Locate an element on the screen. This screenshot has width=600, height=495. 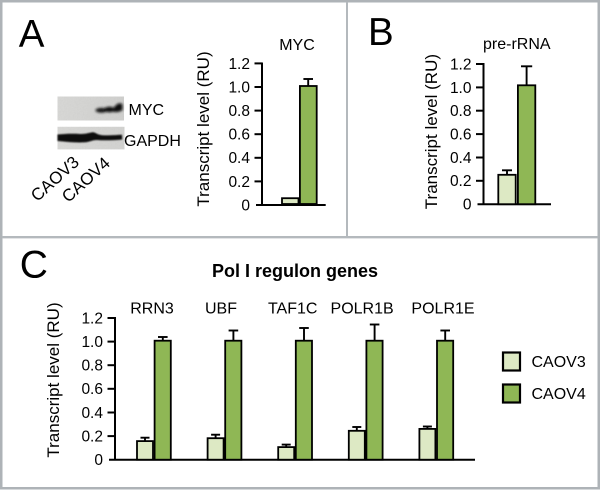
svg-text: UBF is located at coordinates (221, 309).